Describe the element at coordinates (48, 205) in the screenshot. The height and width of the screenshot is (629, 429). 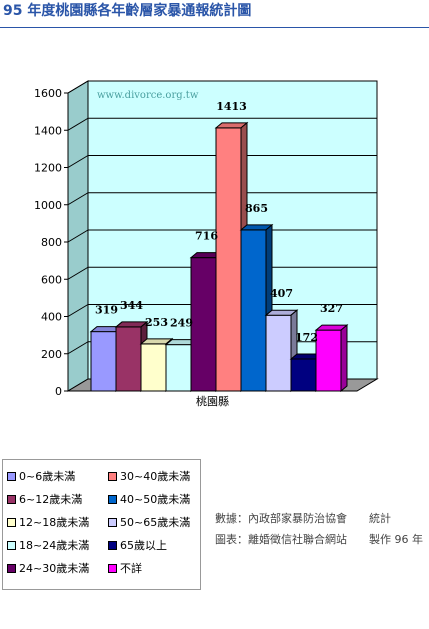
I see `y-tick-label: 1000` at that location.